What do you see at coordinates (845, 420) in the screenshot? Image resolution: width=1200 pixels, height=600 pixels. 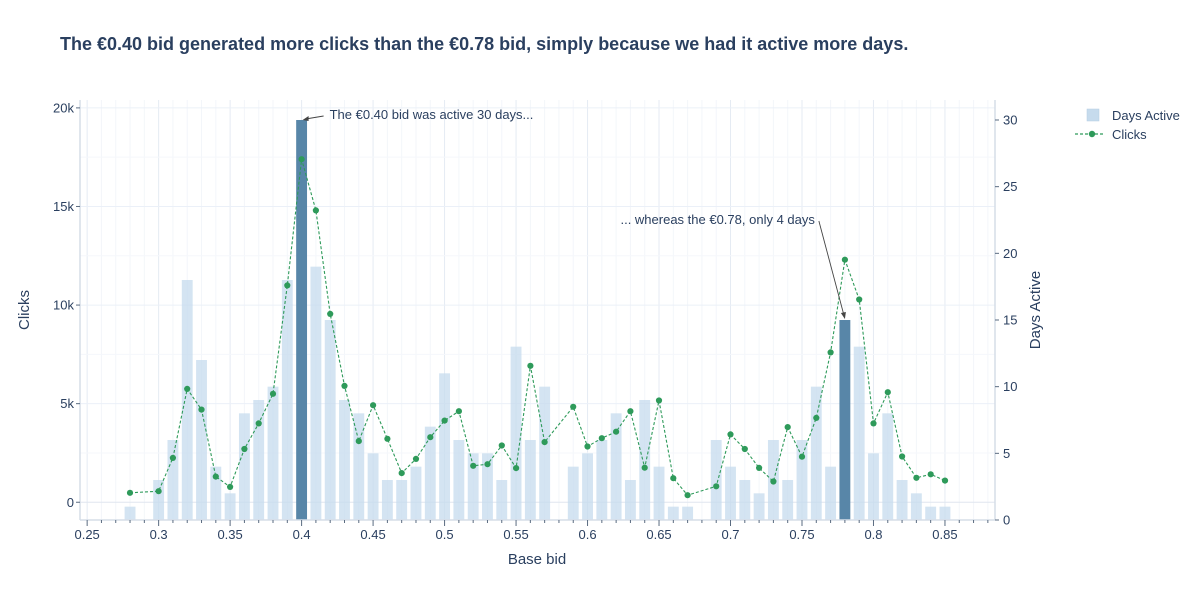 I see `bar-highlight` at bounding box center [845, 420].